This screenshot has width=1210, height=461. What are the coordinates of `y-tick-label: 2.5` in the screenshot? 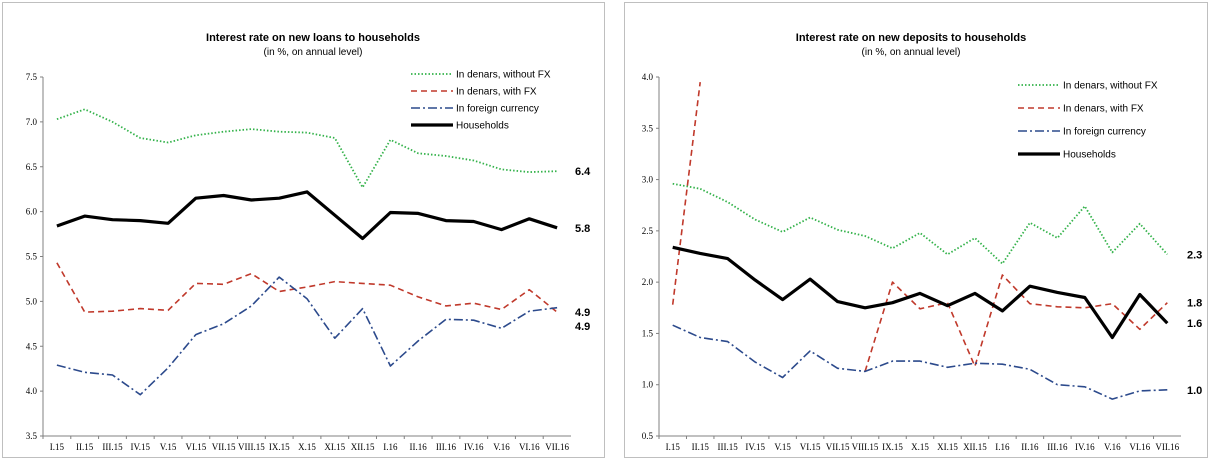 It's located at (648, 231).